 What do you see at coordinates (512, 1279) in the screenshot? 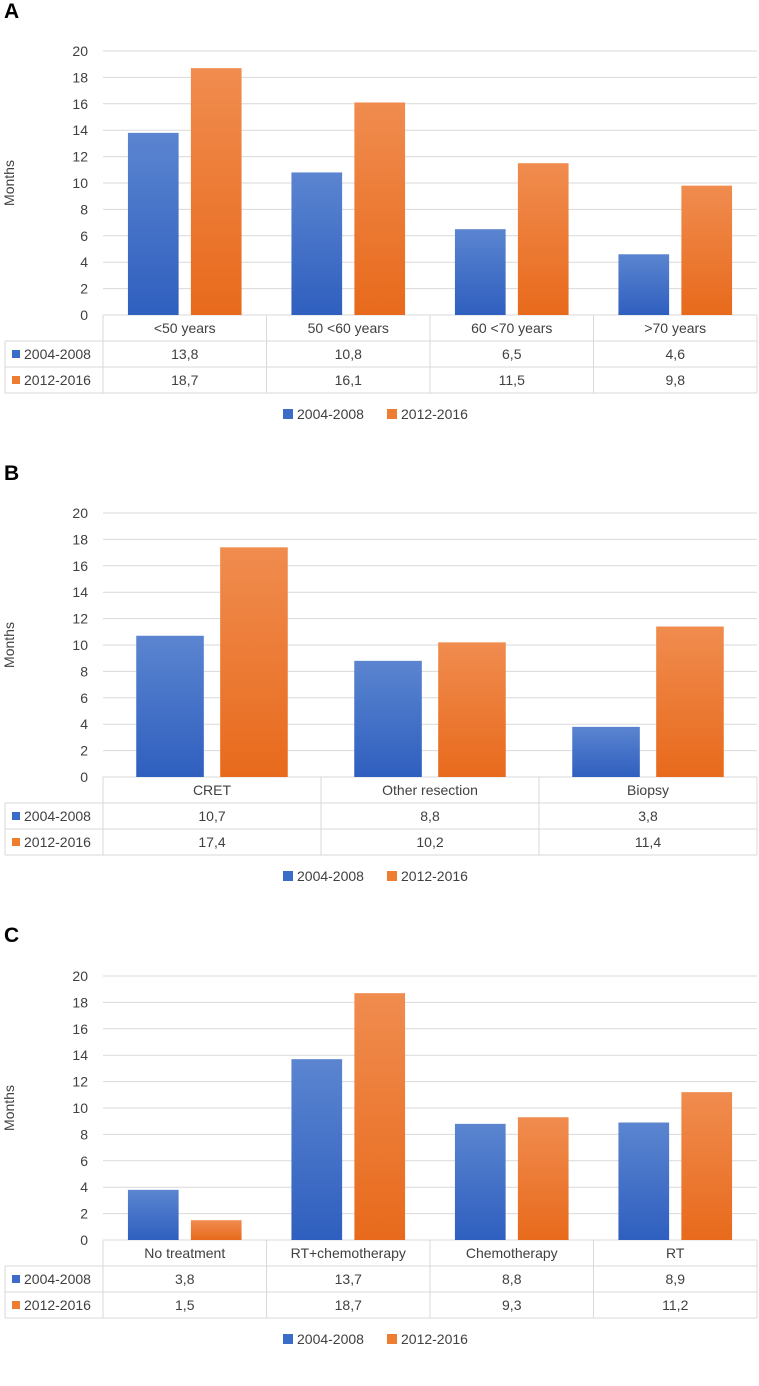
I see `data-label: 8,8` at bounding box center [512, 1279].